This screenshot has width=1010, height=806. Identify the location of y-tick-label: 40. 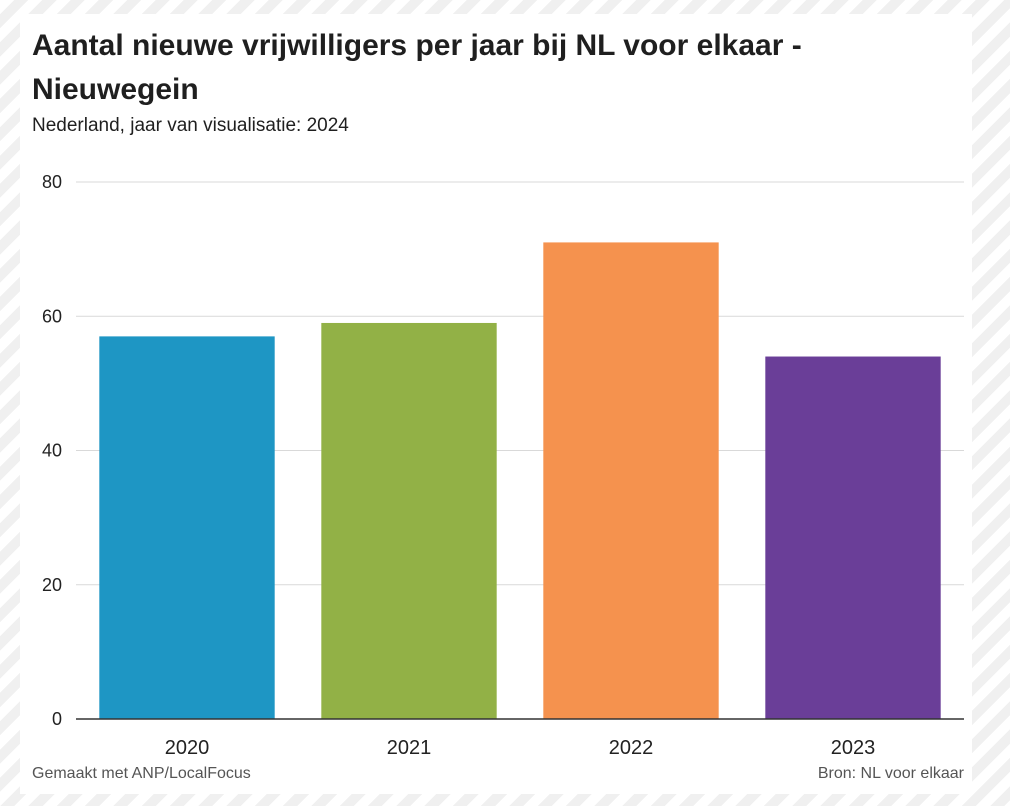
(52, 451).